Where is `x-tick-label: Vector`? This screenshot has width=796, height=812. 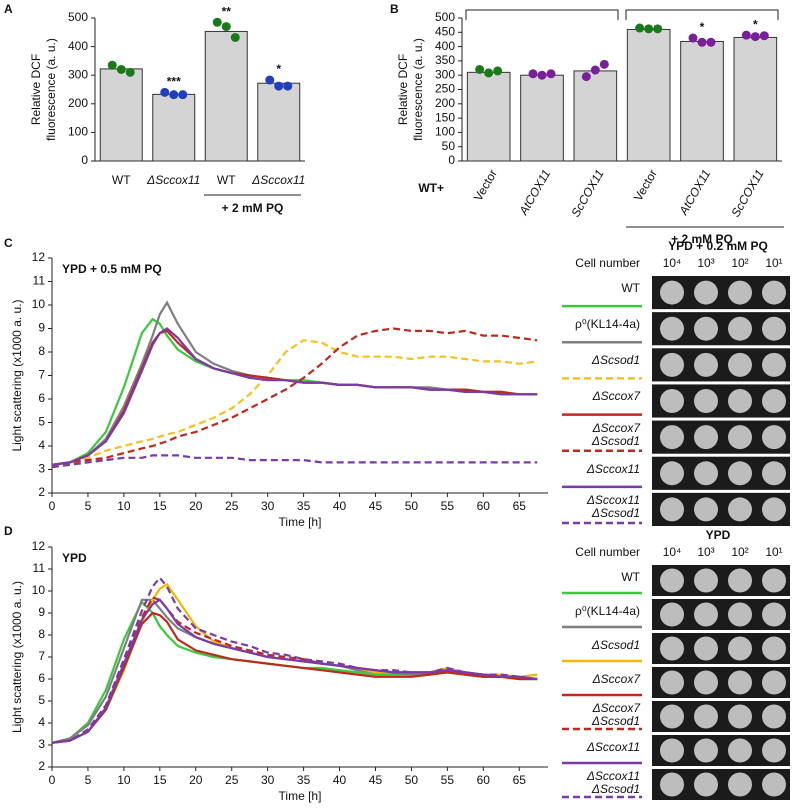
x-tick-label: Vector is located at coordinates (485, 185).